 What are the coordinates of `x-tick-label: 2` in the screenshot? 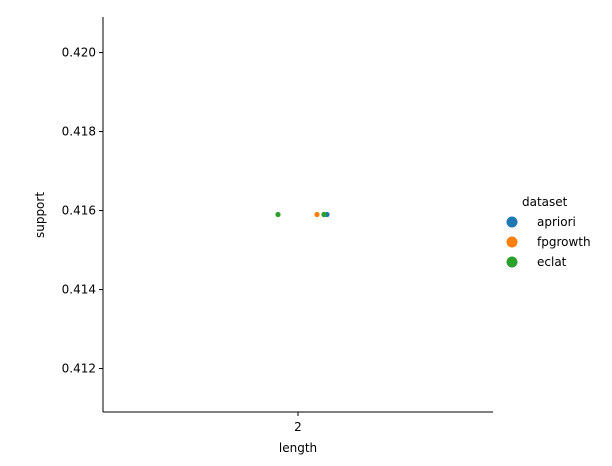 It's located at (298, 427).